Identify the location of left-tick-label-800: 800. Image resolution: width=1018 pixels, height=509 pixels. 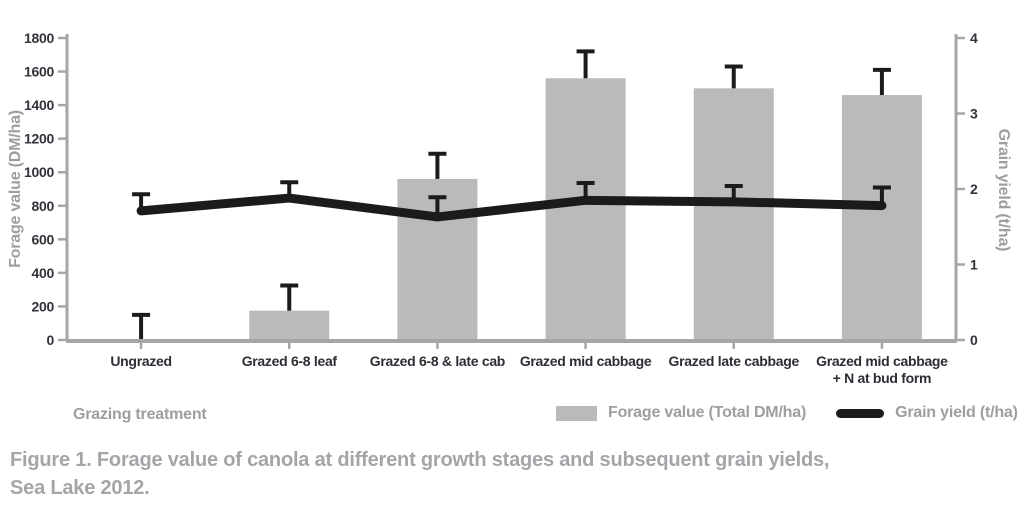
(43, 206).